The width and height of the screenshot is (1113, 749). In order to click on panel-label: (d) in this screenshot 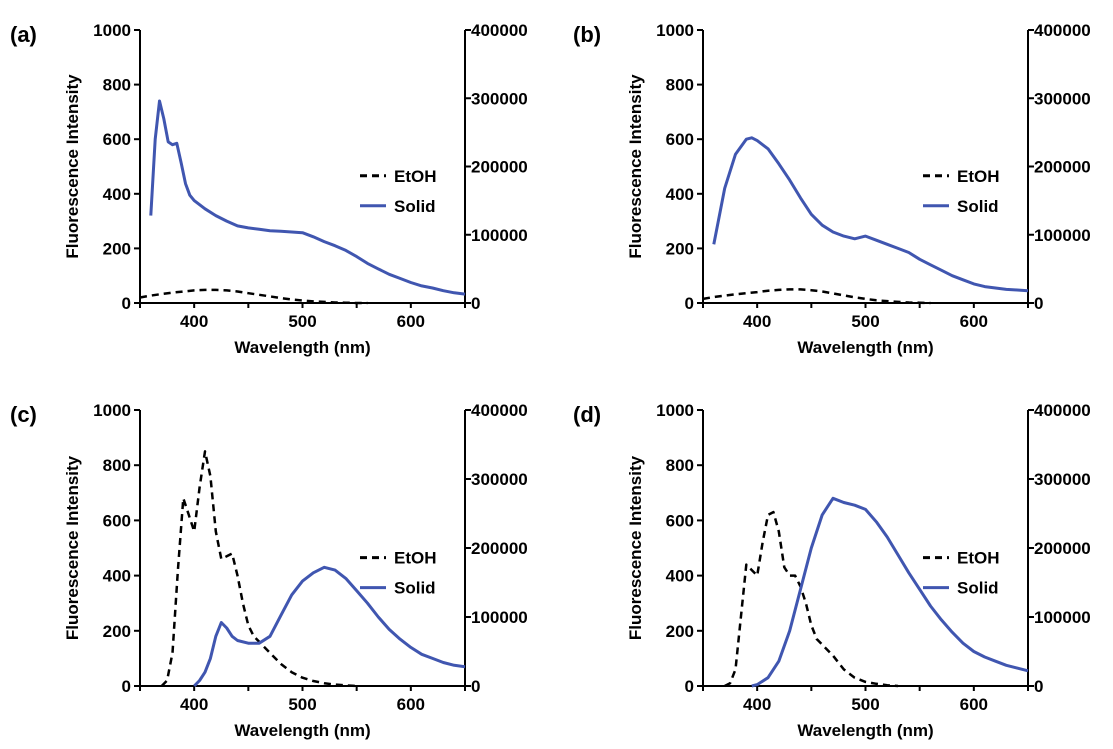, I will do `click(587, 414)`.